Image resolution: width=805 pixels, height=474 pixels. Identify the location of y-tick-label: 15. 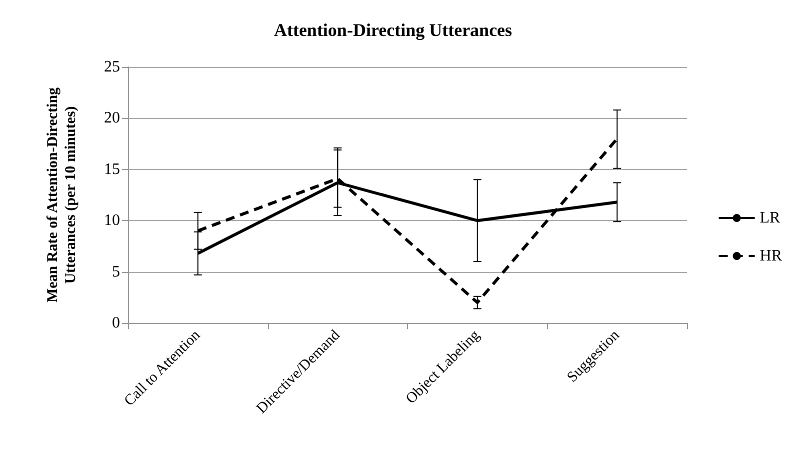
(112, 169).